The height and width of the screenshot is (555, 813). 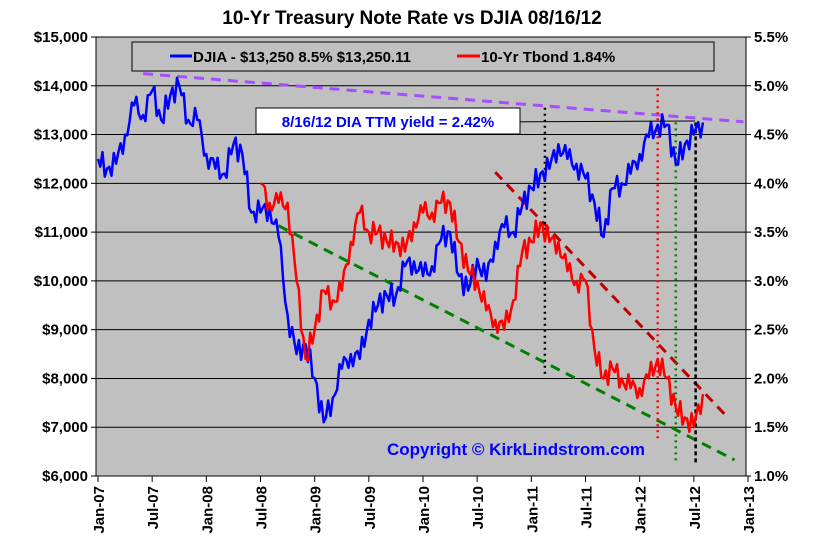 What do you see at coordinates (771, 330) in the screenshot?
I see `y-right-tick-label: 2.5%` at bounding box center [771, 330].